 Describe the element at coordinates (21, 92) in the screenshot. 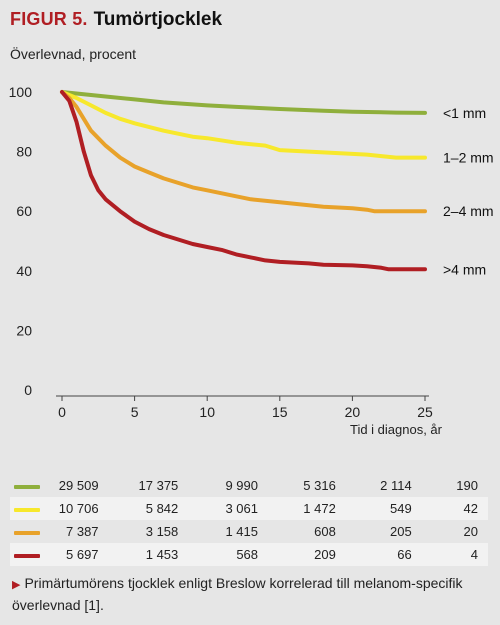

I see `y-tick-label-100: 100` at that location.